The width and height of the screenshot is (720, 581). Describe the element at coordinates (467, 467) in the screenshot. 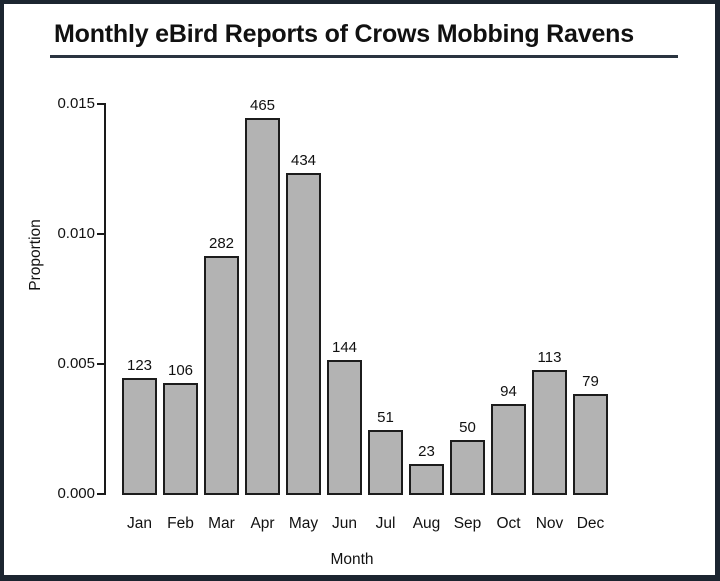

I see `bar-sep` at that location.